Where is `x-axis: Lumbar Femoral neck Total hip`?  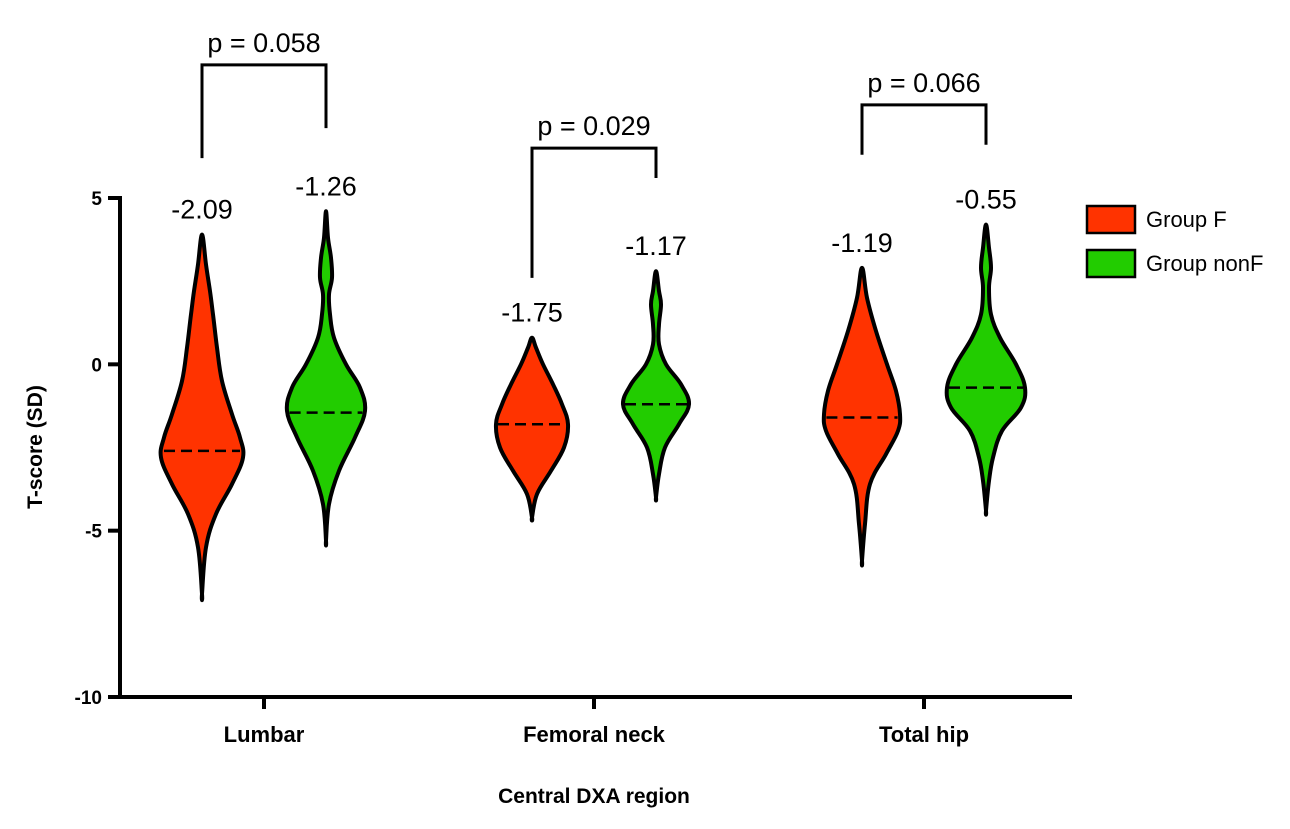 x-axis: Lumbar Femoral neck Total hip is located at coordinates (595, 721).